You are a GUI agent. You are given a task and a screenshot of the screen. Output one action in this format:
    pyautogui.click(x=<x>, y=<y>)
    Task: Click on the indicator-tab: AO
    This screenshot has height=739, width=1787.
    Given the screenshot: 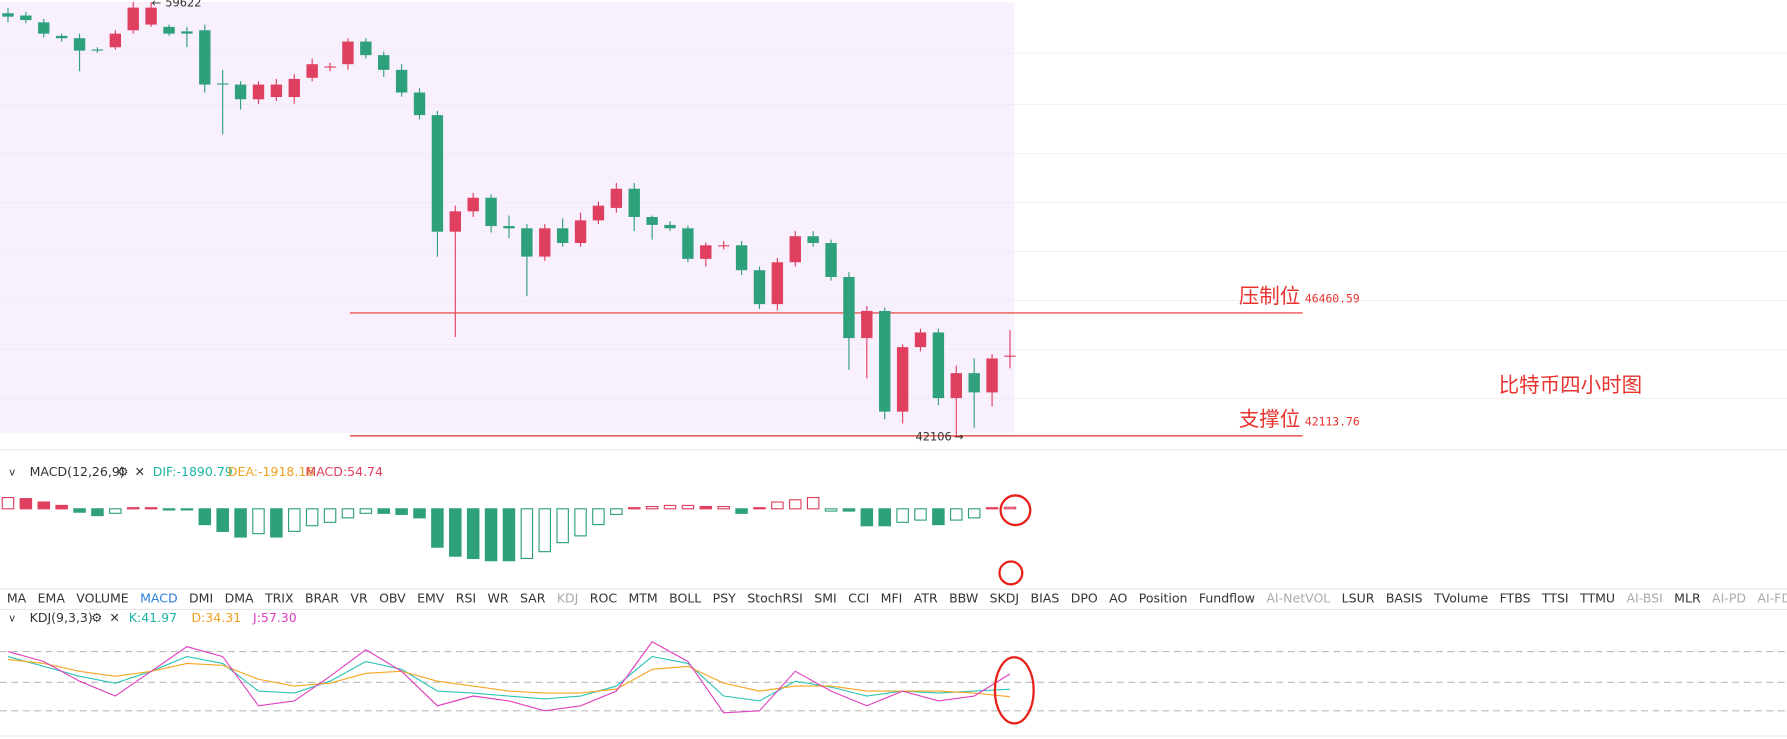 What is the action you would take?
    pyautogui.click(x=1118, y=598)
    